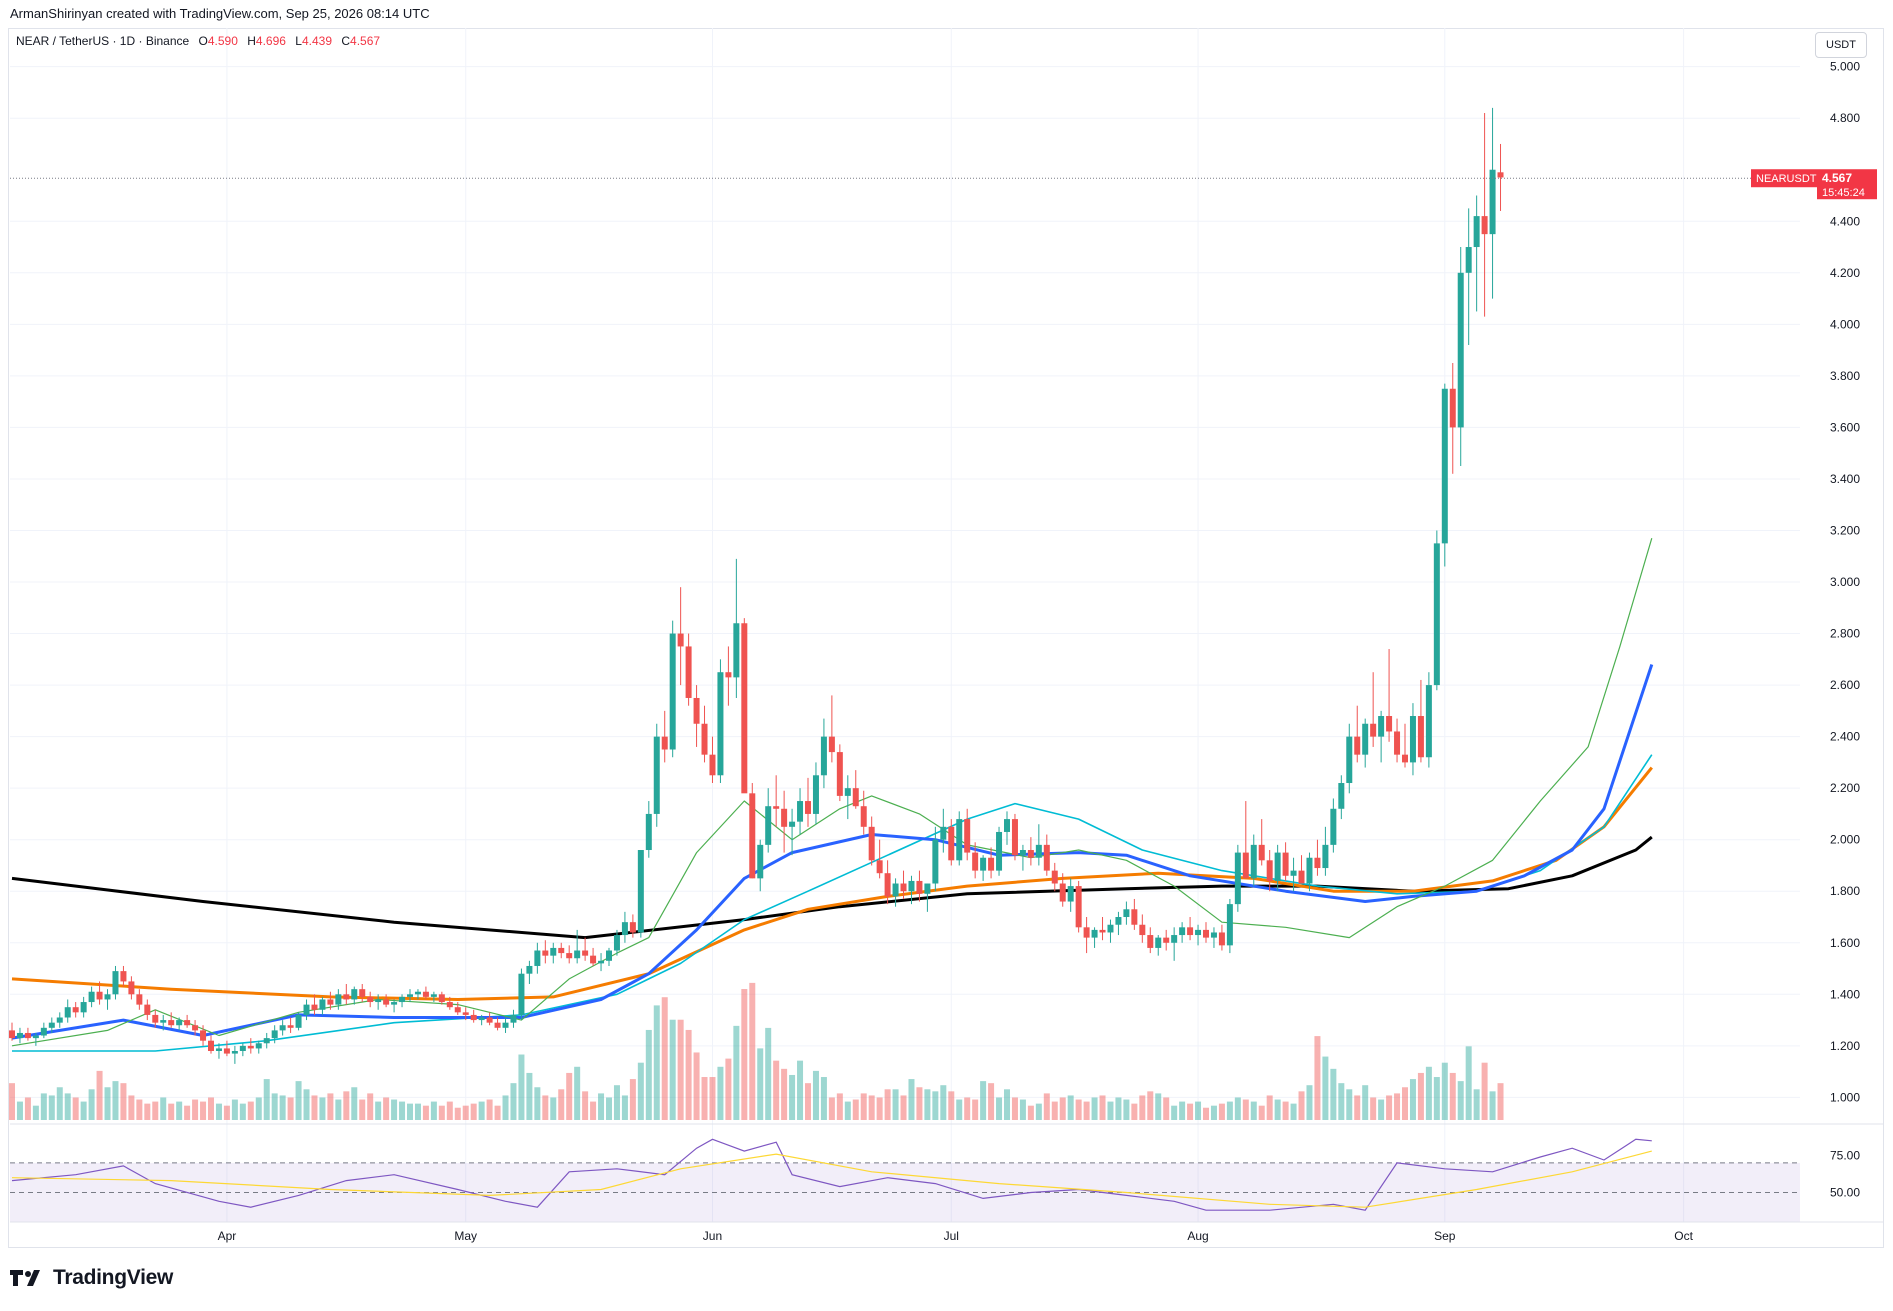 The image size is (1893, 1311). I want to click on tradingview-logo: TradingView, so click(91, 1278).